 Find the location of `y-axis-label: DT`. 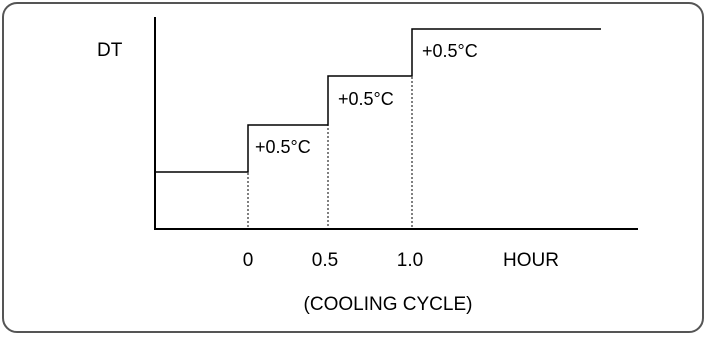

y-axis-label: DT is located at coordinates (110, 50).